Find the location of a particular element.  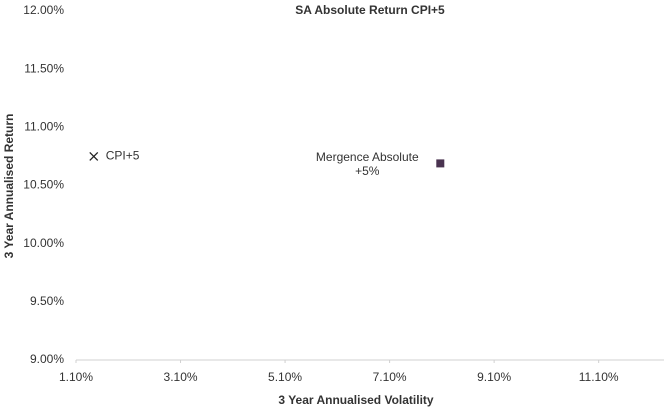

chart-title: SA Absolute Return CPI+5 is located at coordinates (370, 10).